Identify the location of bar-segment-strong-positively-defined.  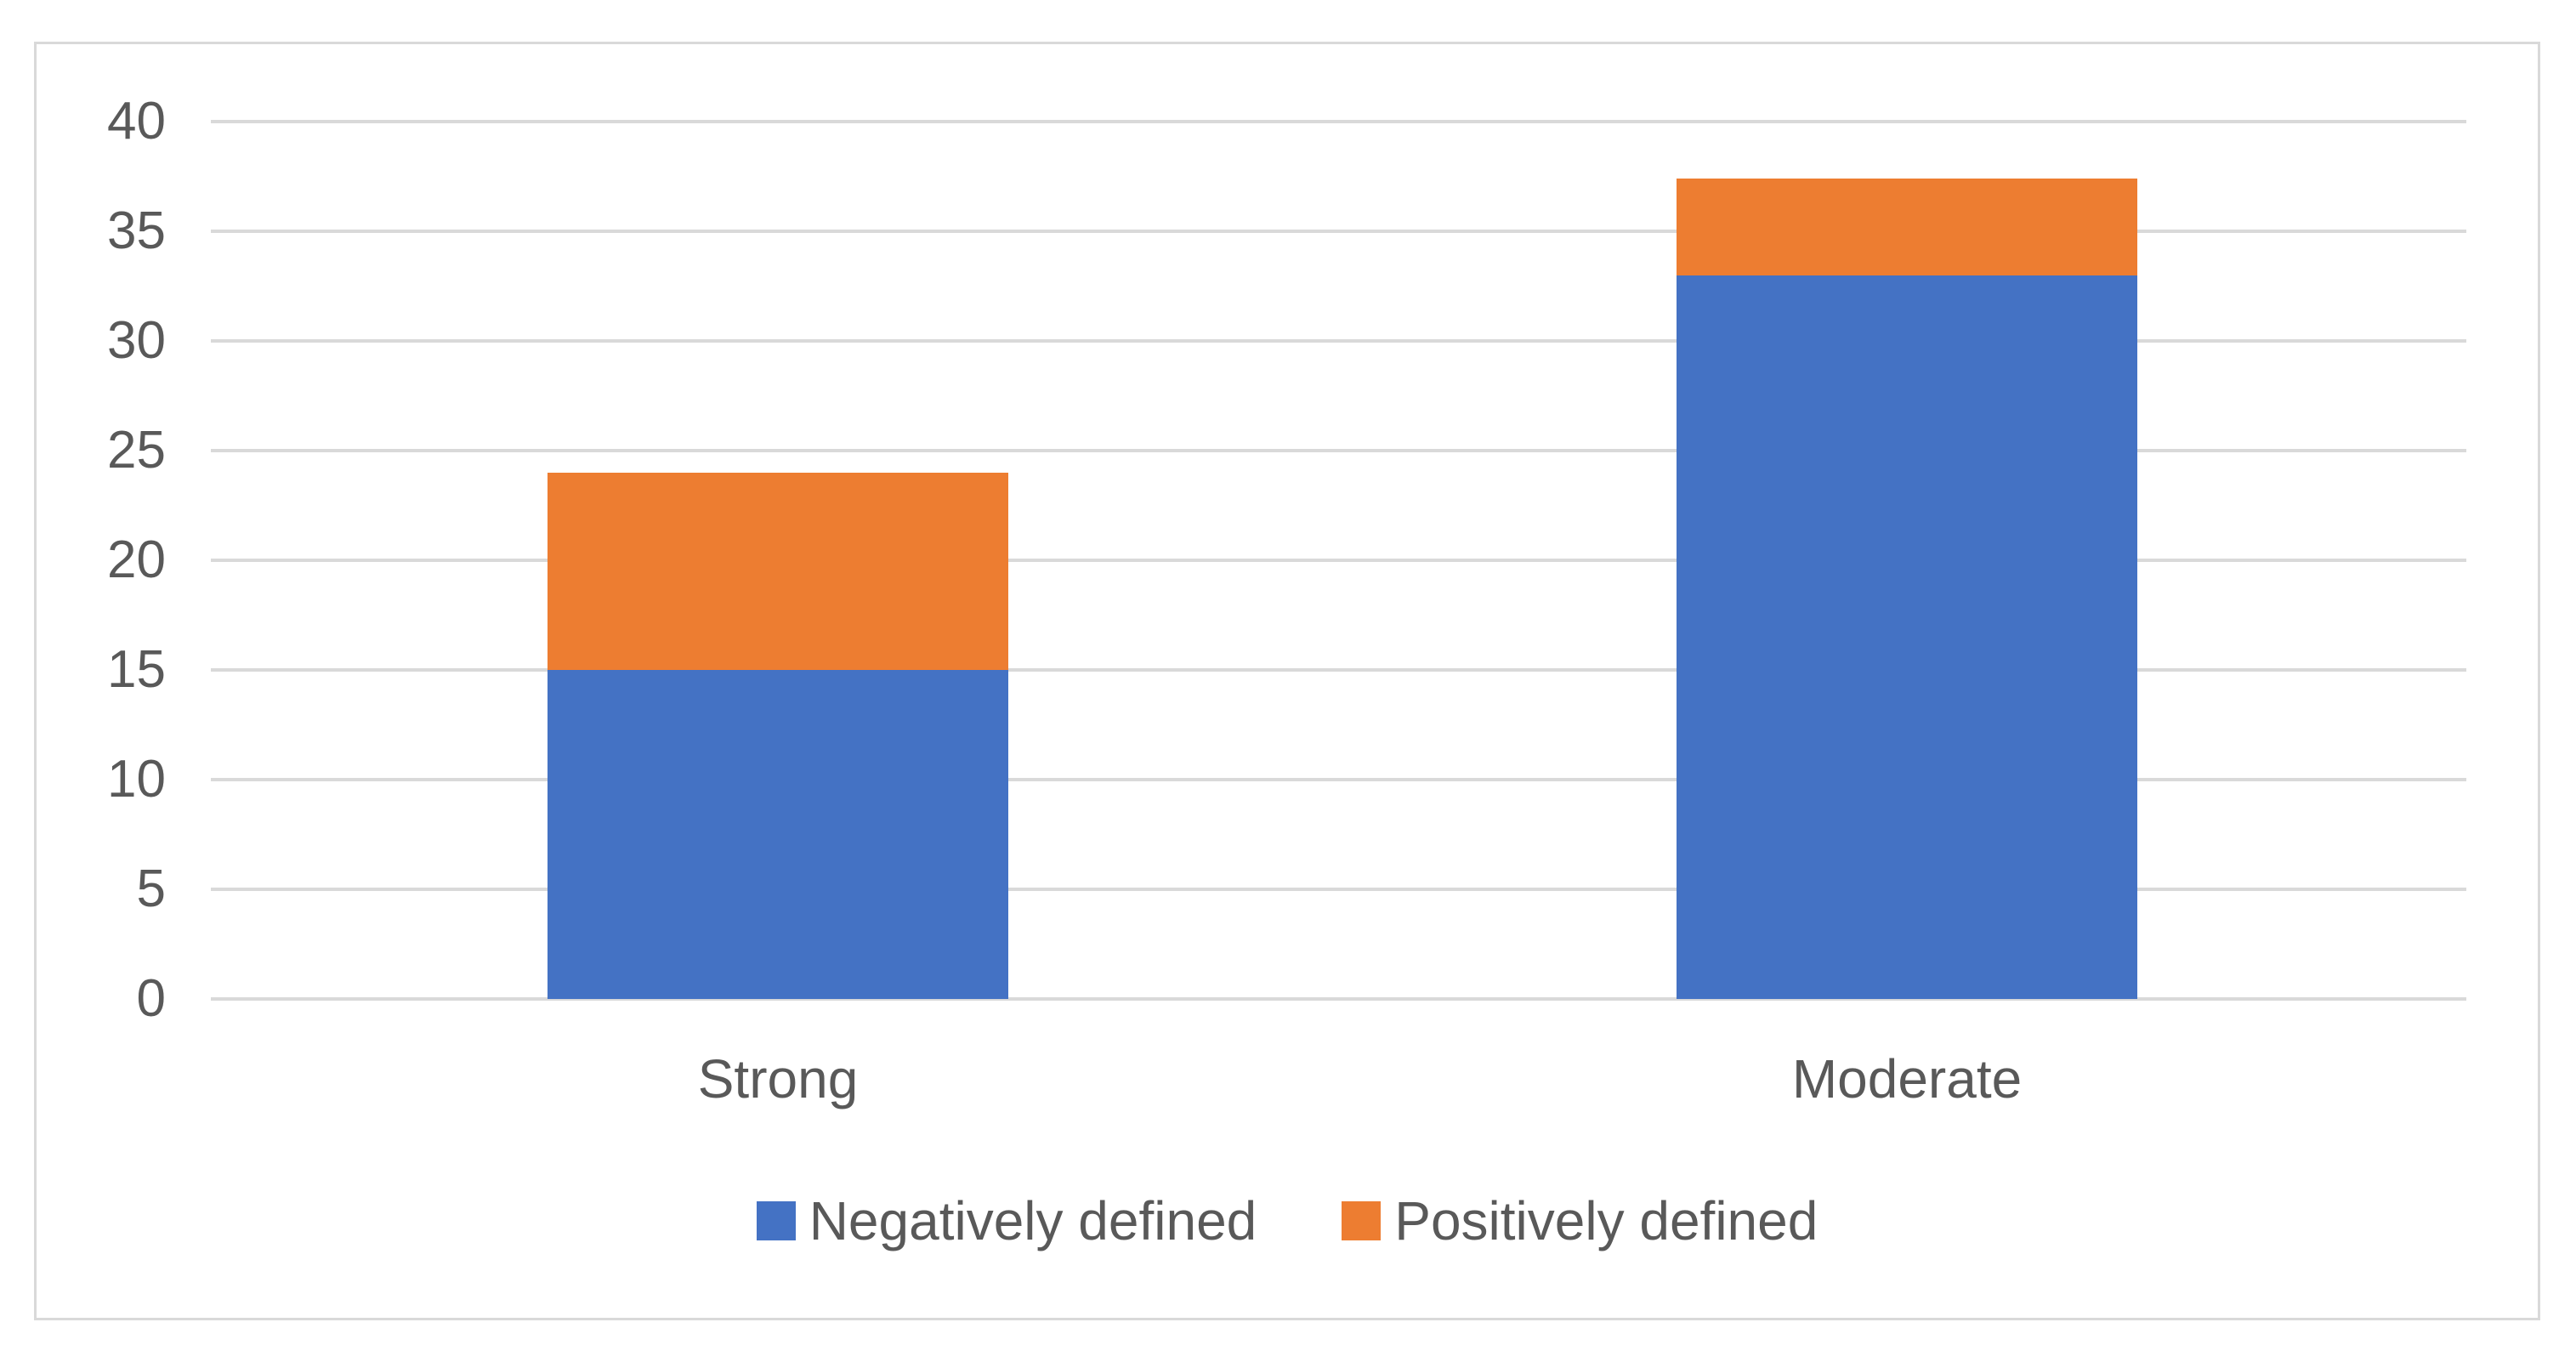
(778, 571).